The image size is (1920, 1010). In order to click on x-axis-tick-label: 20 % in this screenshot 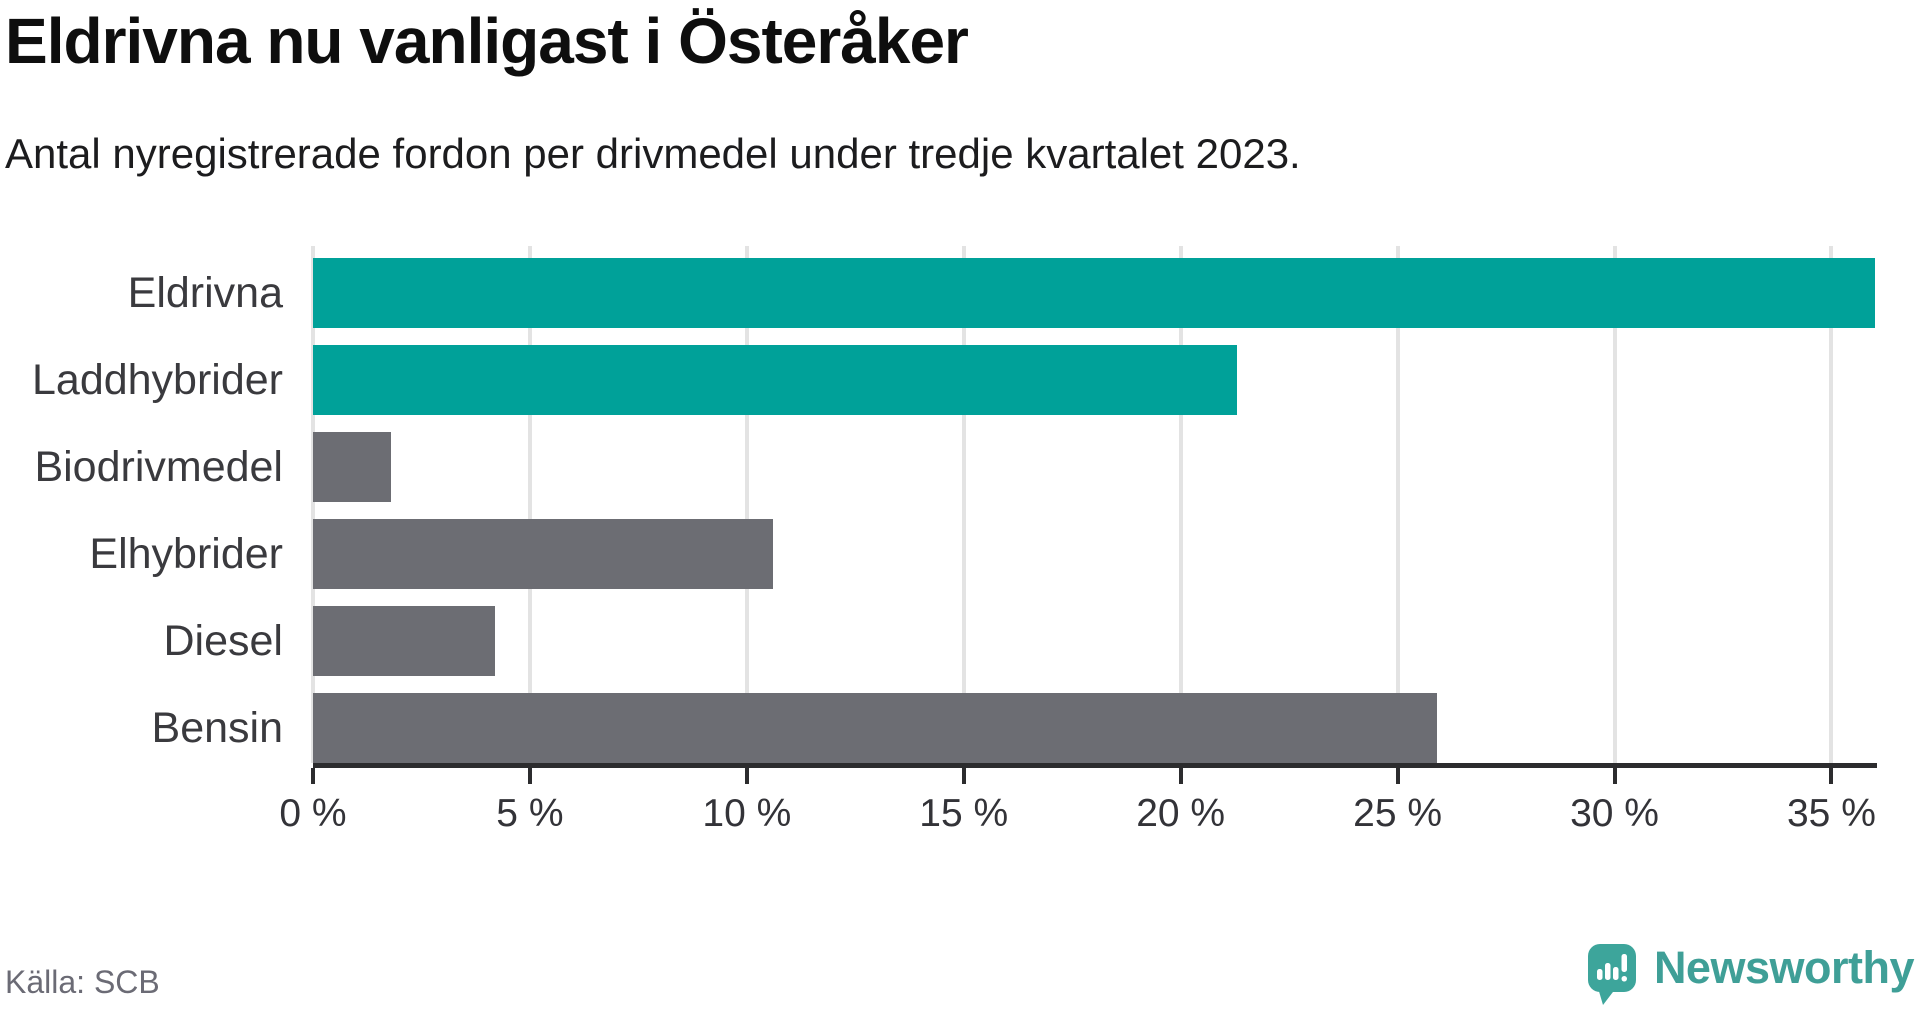, I will do `click(1181, 813)`.